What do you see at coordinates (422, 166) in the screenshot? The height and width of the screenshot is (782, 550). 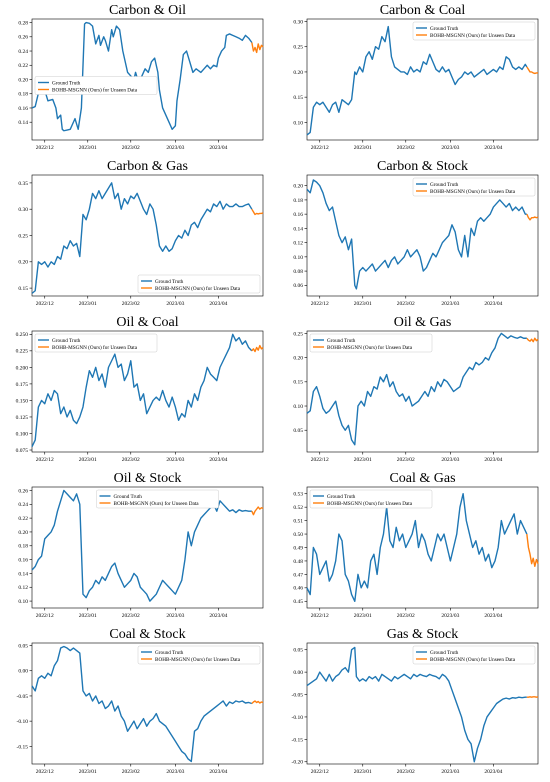 I see `chart-title: Carbon & Stock` at bounding box center [422, 166].